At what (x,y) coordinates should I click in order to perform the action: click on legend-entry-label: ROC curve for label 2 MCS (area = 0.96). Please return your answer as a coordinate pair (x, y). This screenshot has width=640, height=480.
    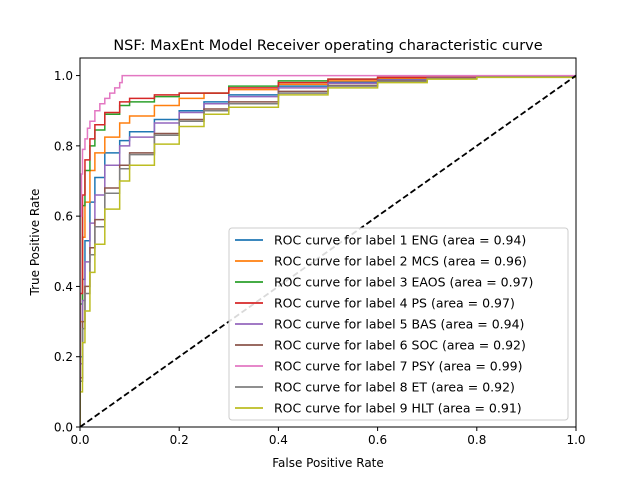
    Looking at the image, I should click on (400, 261).